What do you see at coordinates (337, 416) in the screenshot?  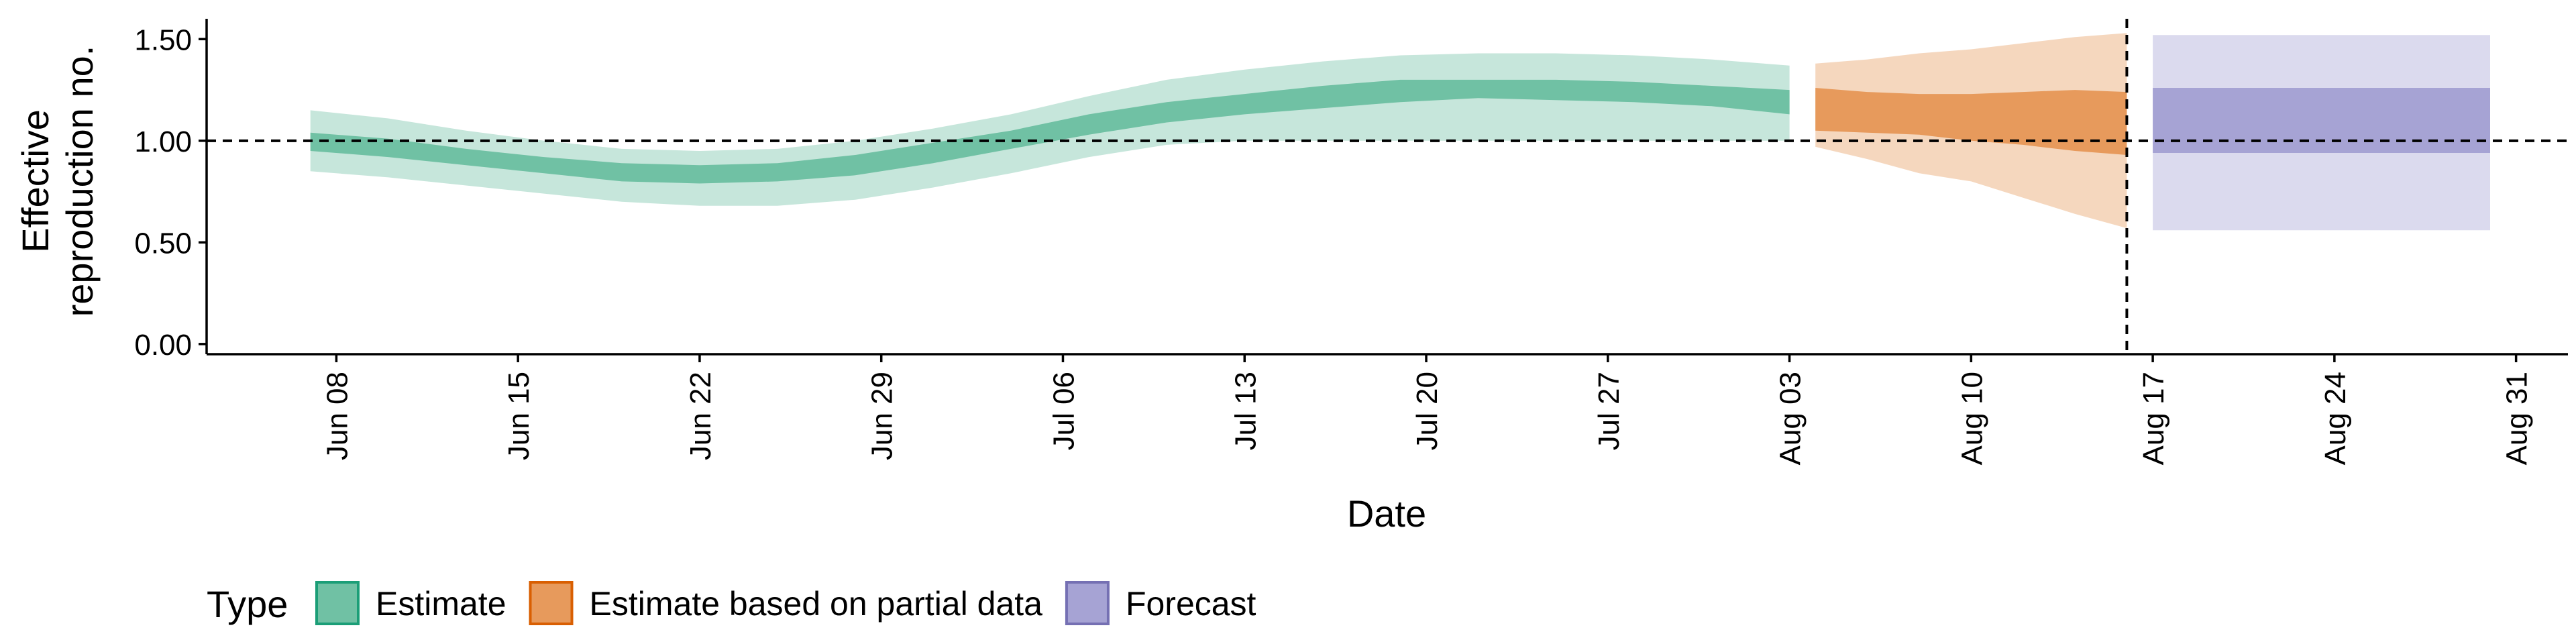 I see `x-tick-label: Jun 08` at bounding box center [337, 416].